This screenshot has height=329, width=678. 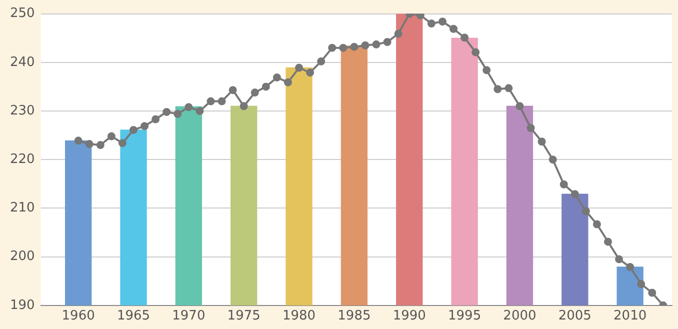 What do you see at coordinates (409, 316) in the screenshot?
I see `x-tick-label: 1990` at bounding box center [409, 316].